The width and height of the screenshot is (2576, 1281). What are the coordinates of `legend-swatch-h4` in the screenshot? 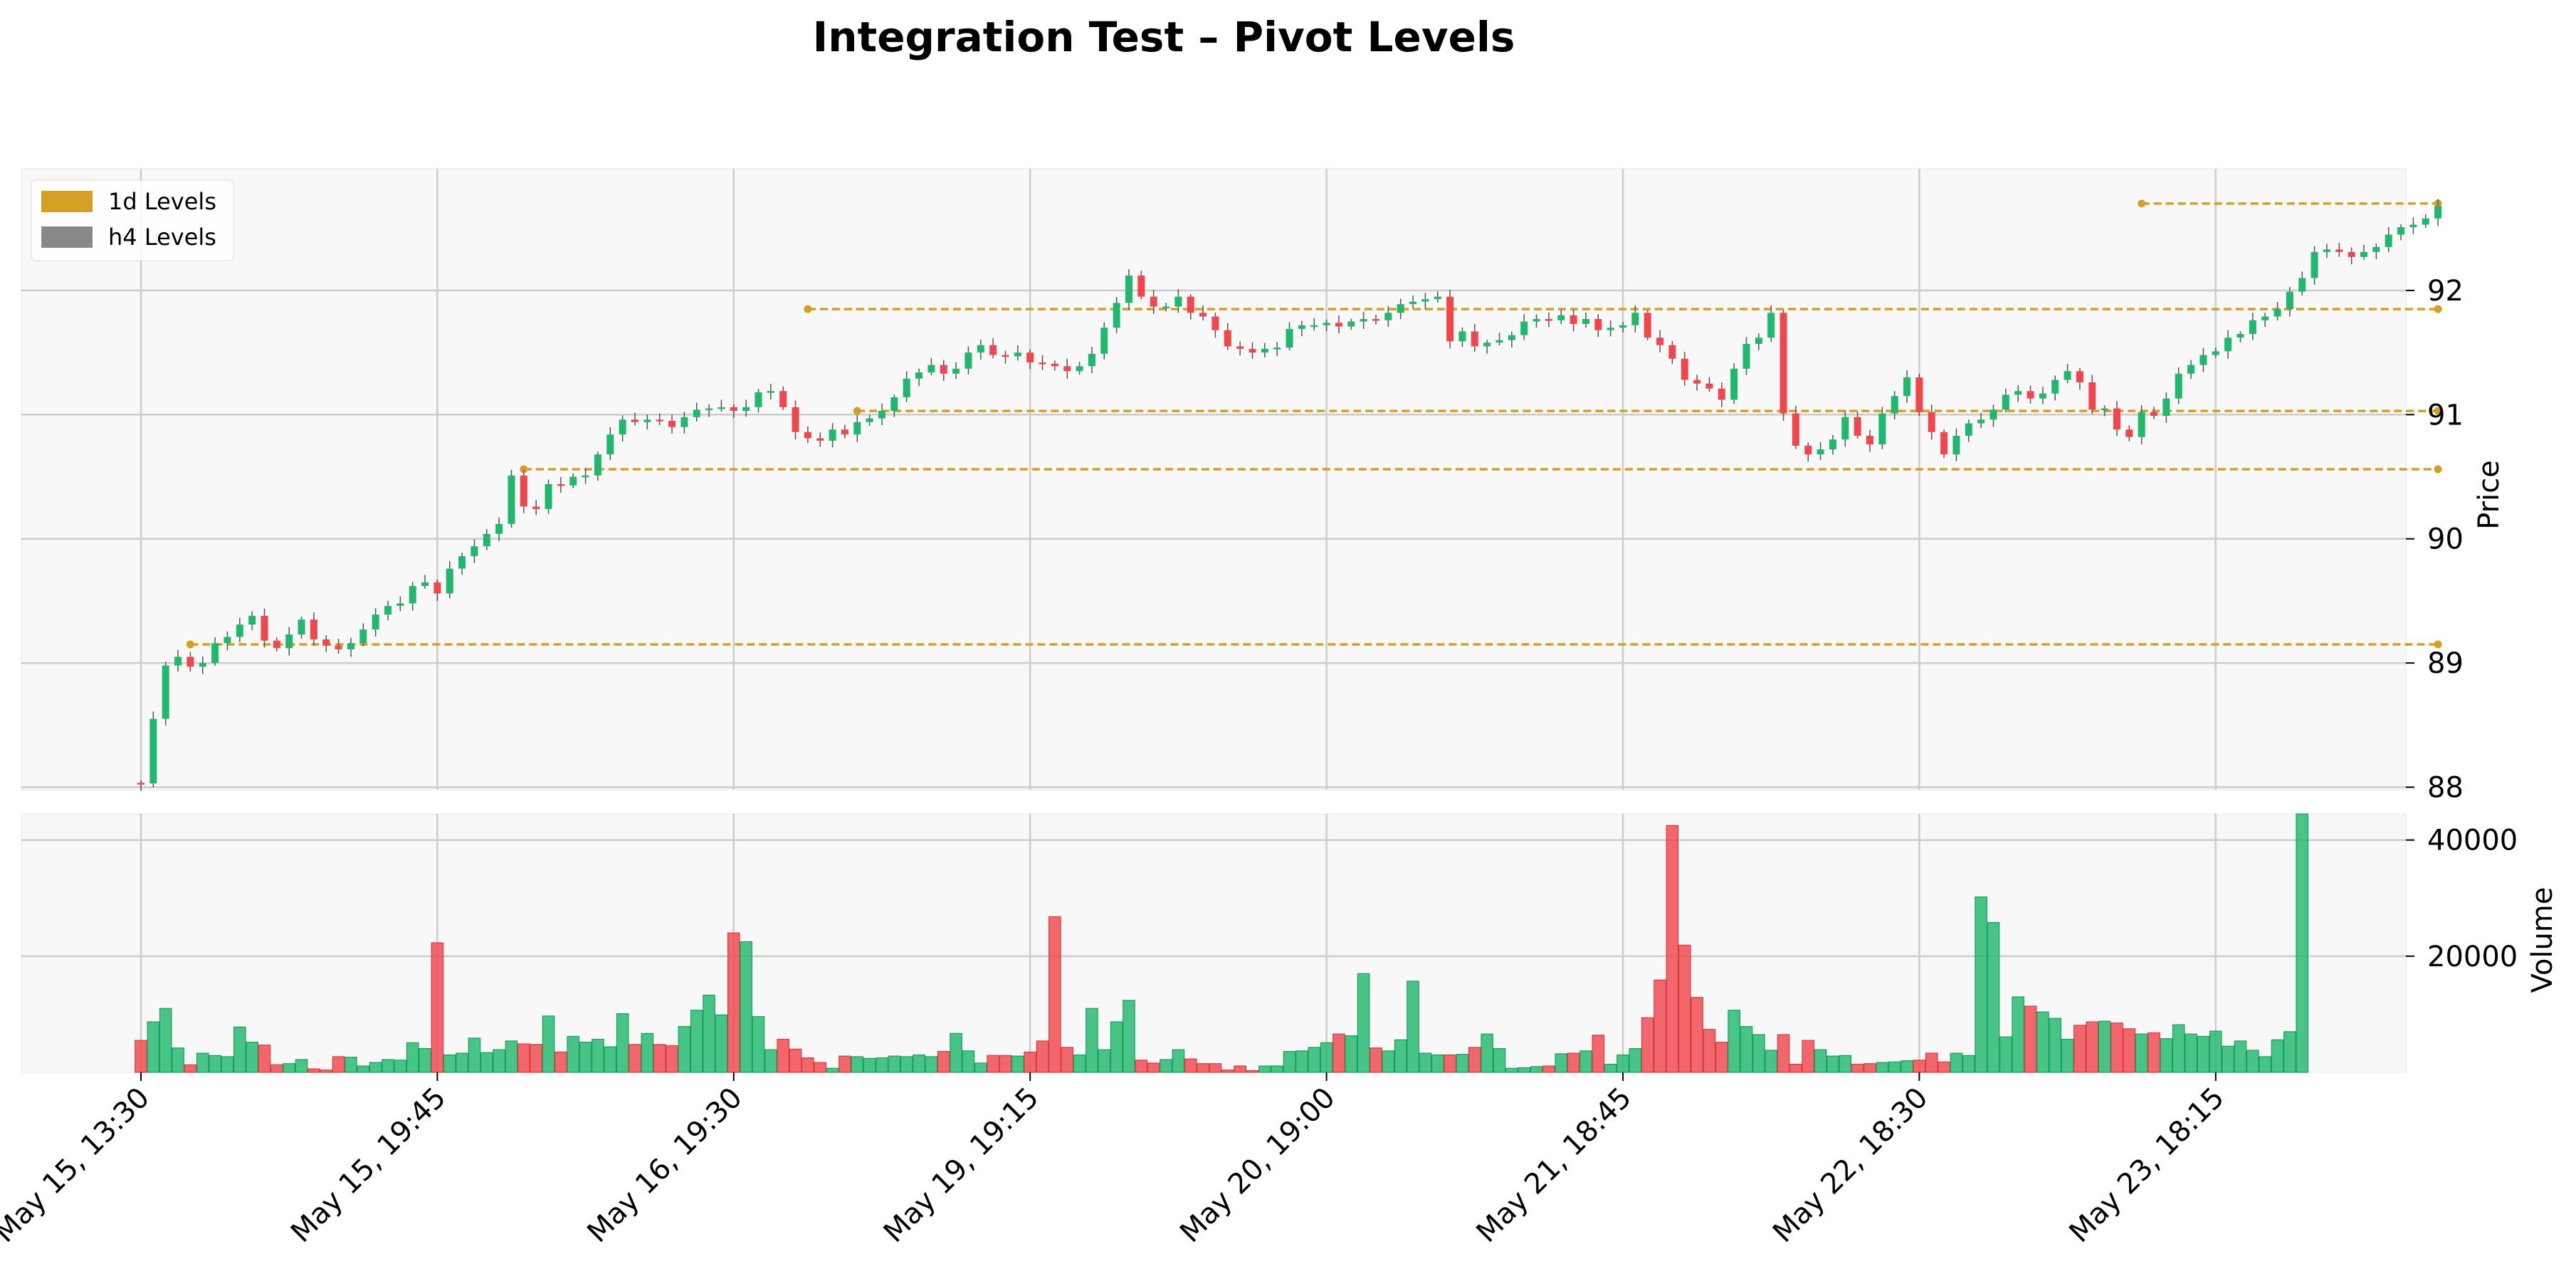 It's located at (67, 237).